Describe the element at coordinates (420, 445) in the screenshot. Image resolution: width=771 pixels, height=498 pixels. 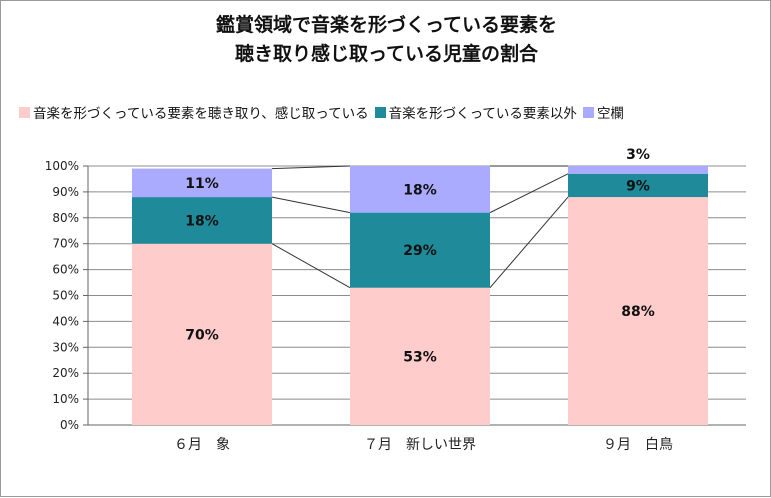
I see `x-category-label: ７月 新しい世界` at that location.